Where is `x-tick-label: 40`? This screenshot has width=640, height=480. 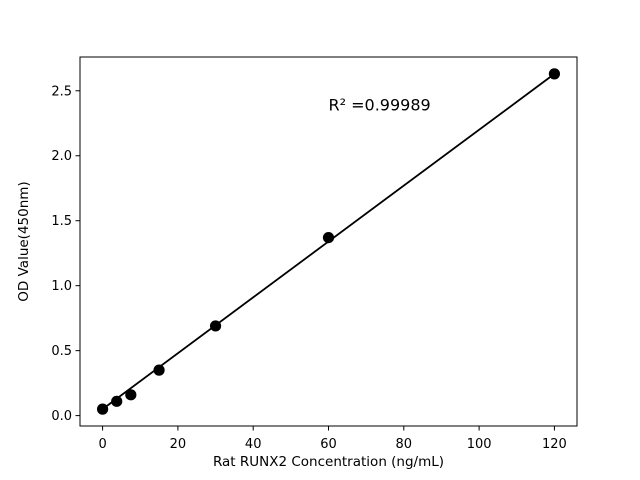 x-tick-label: 40 is located at coordinates (253, 444).